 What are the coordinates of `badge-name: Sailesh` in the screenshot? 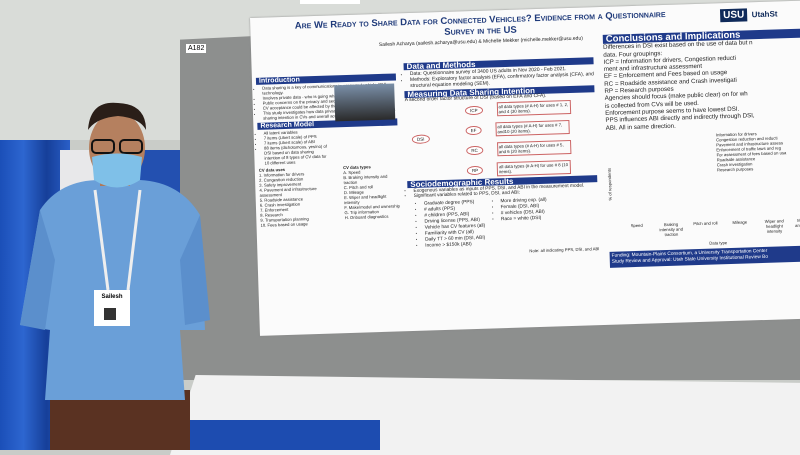 It's located at (111, 297).